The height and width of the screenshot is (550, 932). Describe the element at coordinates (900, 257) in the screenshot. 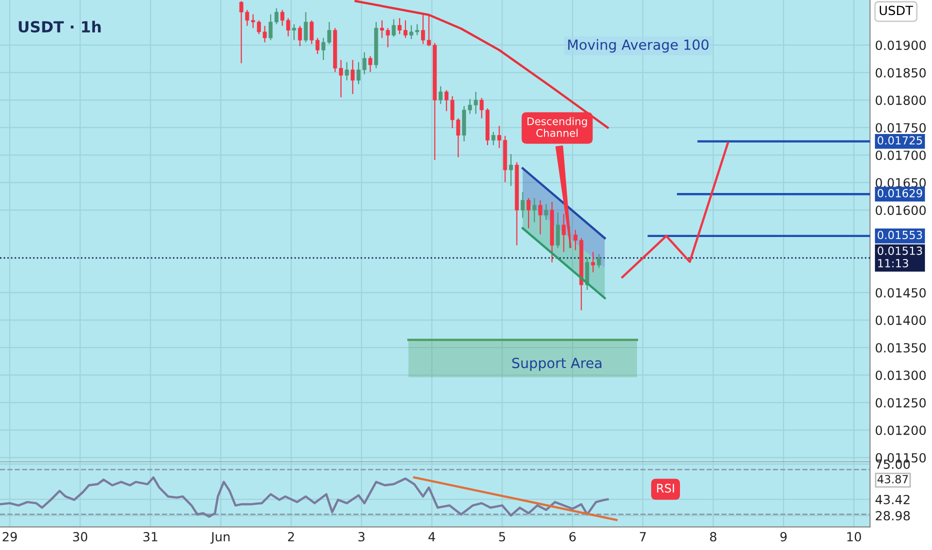

I see `ref-line-label: 0.01513 11:13` at that location.